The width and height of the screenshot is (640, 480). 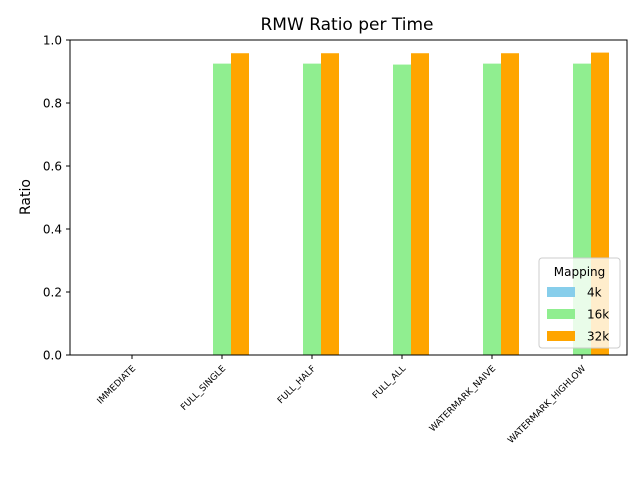 What do you see at coordinates (52, 293) in the screenshot?
I see `y-tick-label: 0.2` at bounding box center [52, 293].